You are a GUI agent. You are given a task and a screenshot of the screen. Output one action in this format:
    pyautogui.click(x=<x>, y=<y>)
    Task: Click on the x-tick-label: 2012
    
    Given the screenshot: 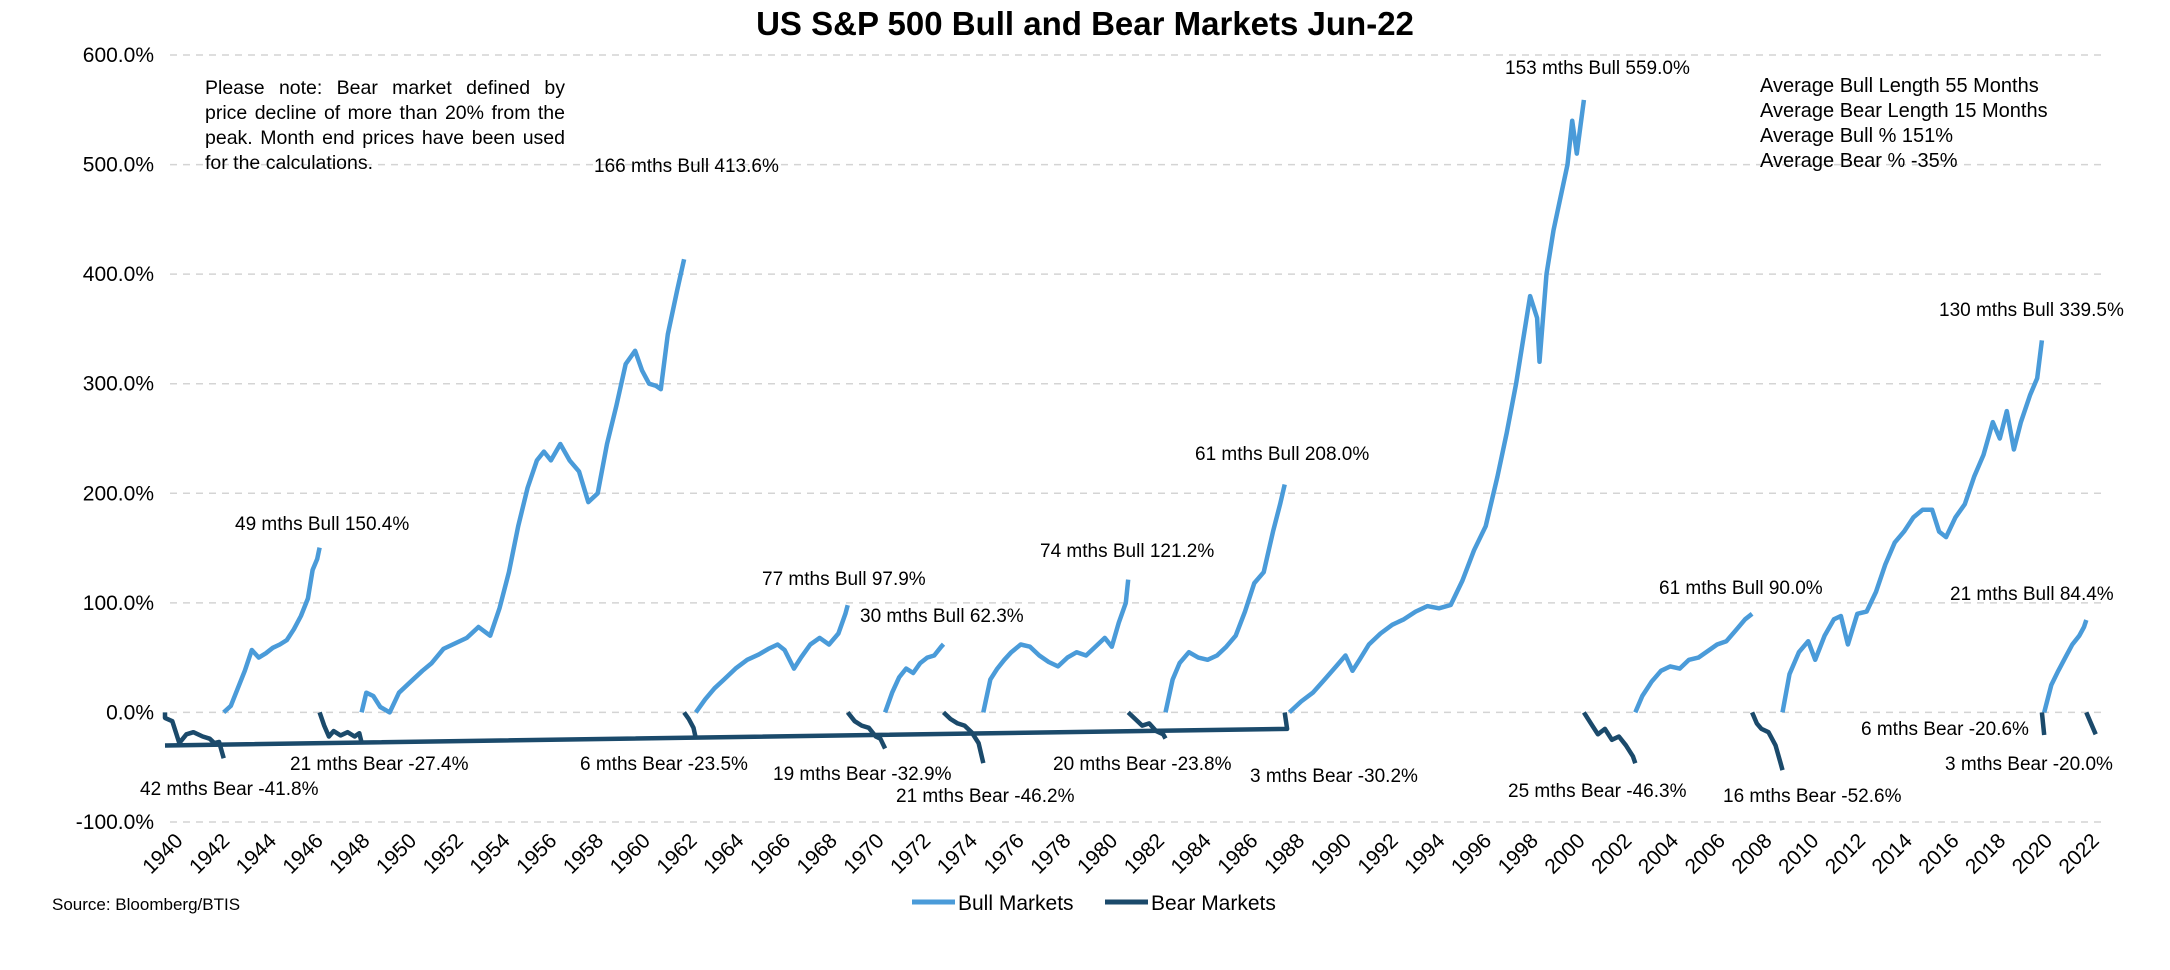 What is the action you would take?
    pyautogui.click(x=1845, y=853)
    